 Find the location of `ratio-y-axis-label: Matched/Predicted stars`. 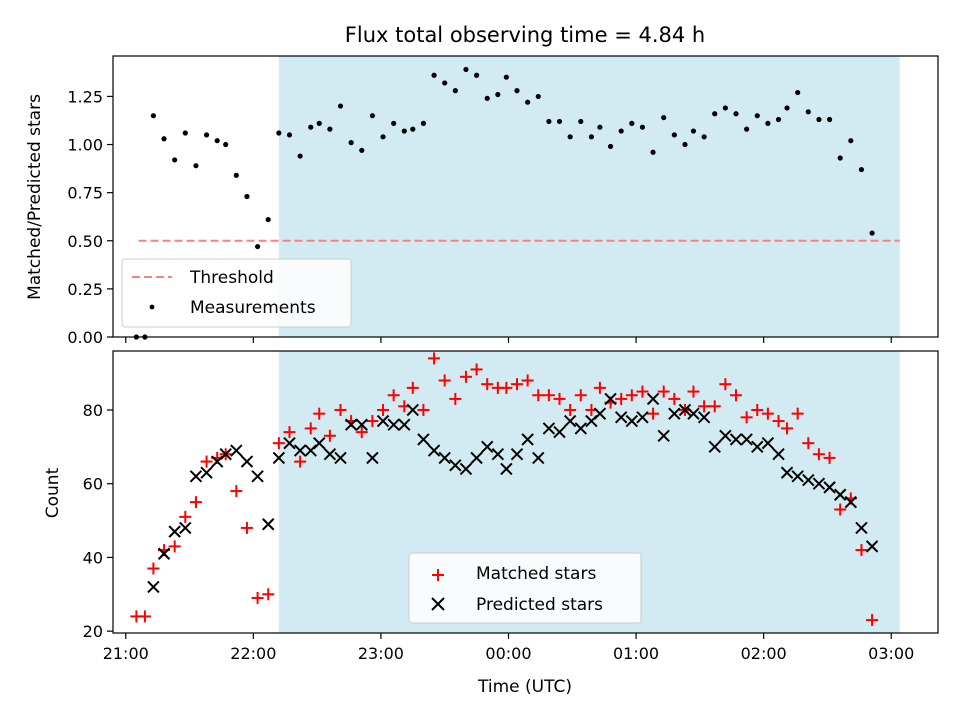

ratio-y-axis-label: Matched/Predicted stars is located at coordinates (35, 197).